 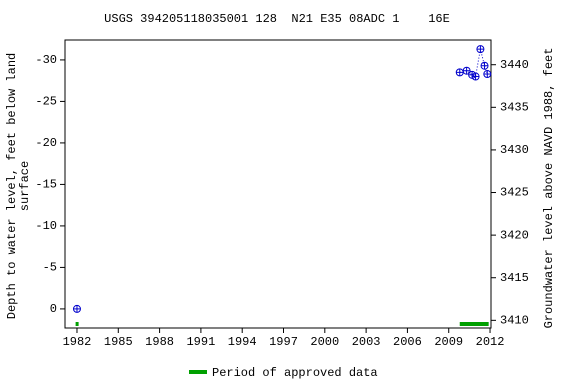 I want to click on x-tick-label: 1982, so click(x=77, y=342).